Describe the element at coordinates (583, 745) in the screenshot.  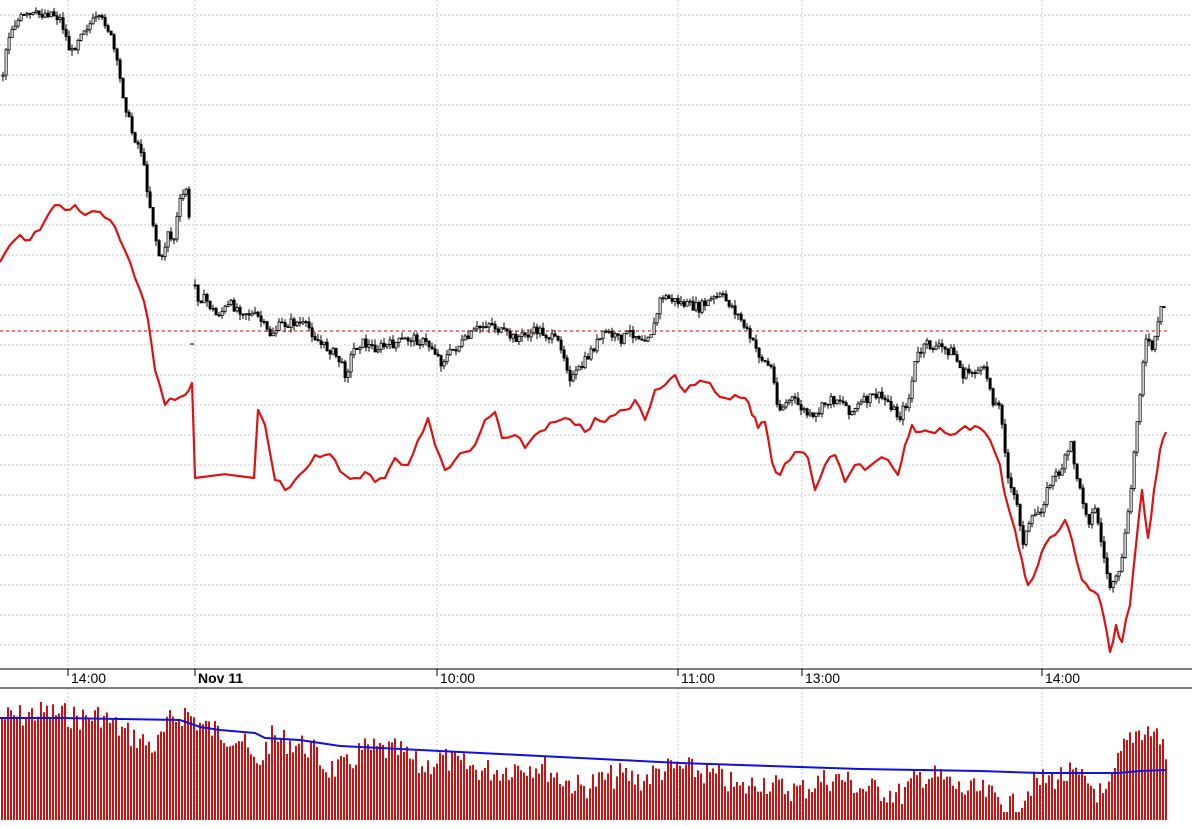
I see `volume-average-line` at that location.